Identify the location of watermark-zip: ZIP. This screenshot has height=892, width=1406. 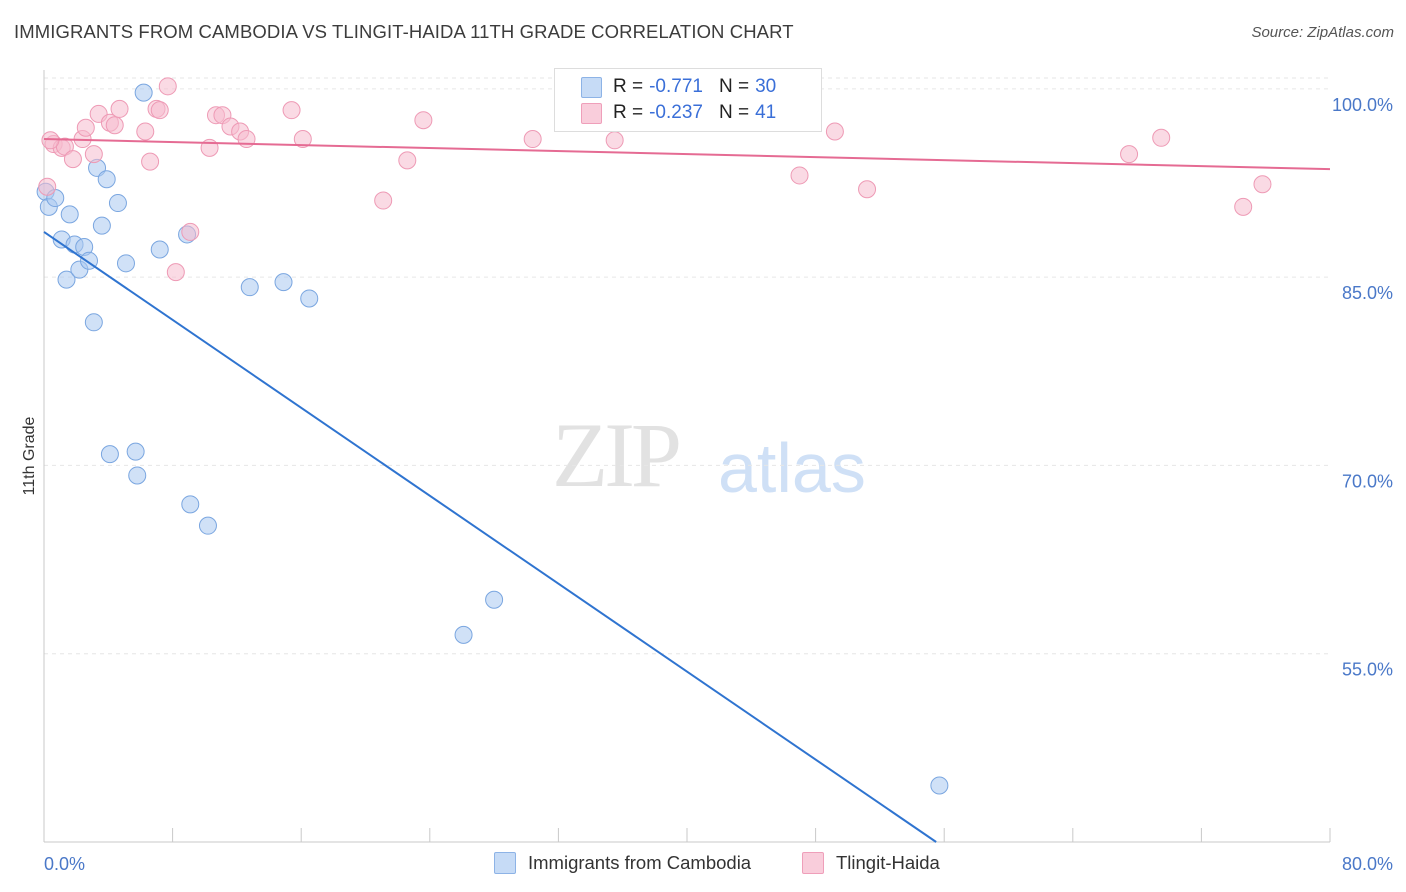
(617, 455).